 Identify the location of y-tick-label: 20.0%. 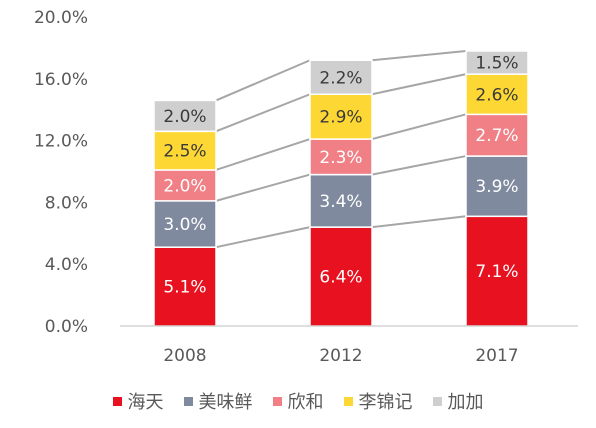
(61, 18).